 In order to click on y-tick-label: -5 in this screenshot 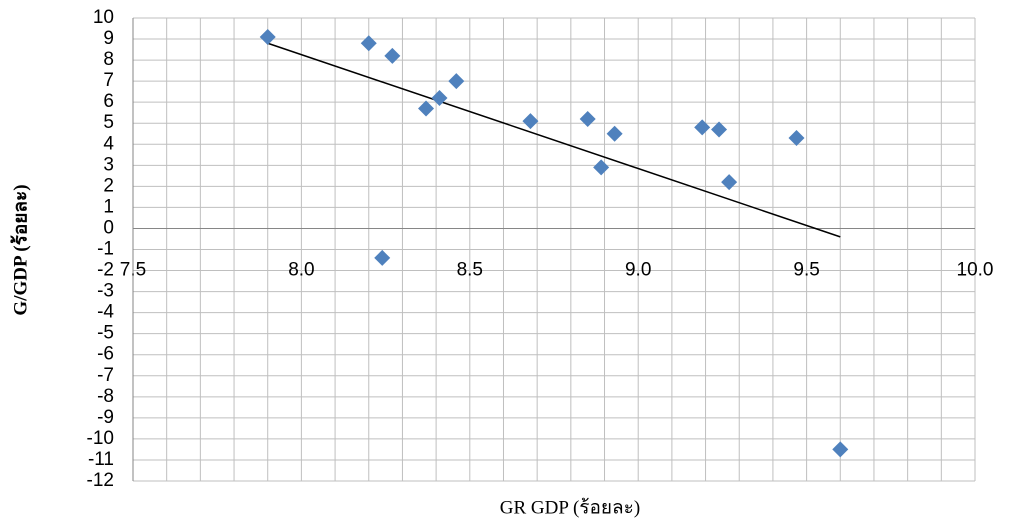, I will do `click(105, 333)`.